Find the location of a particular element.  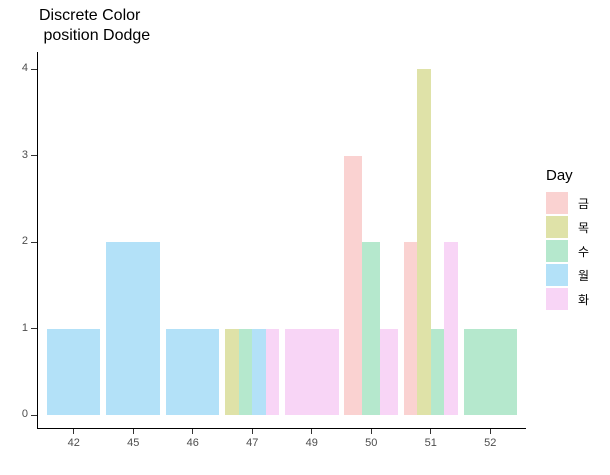

legend-label: 수 is located at coordinates (584, 251).